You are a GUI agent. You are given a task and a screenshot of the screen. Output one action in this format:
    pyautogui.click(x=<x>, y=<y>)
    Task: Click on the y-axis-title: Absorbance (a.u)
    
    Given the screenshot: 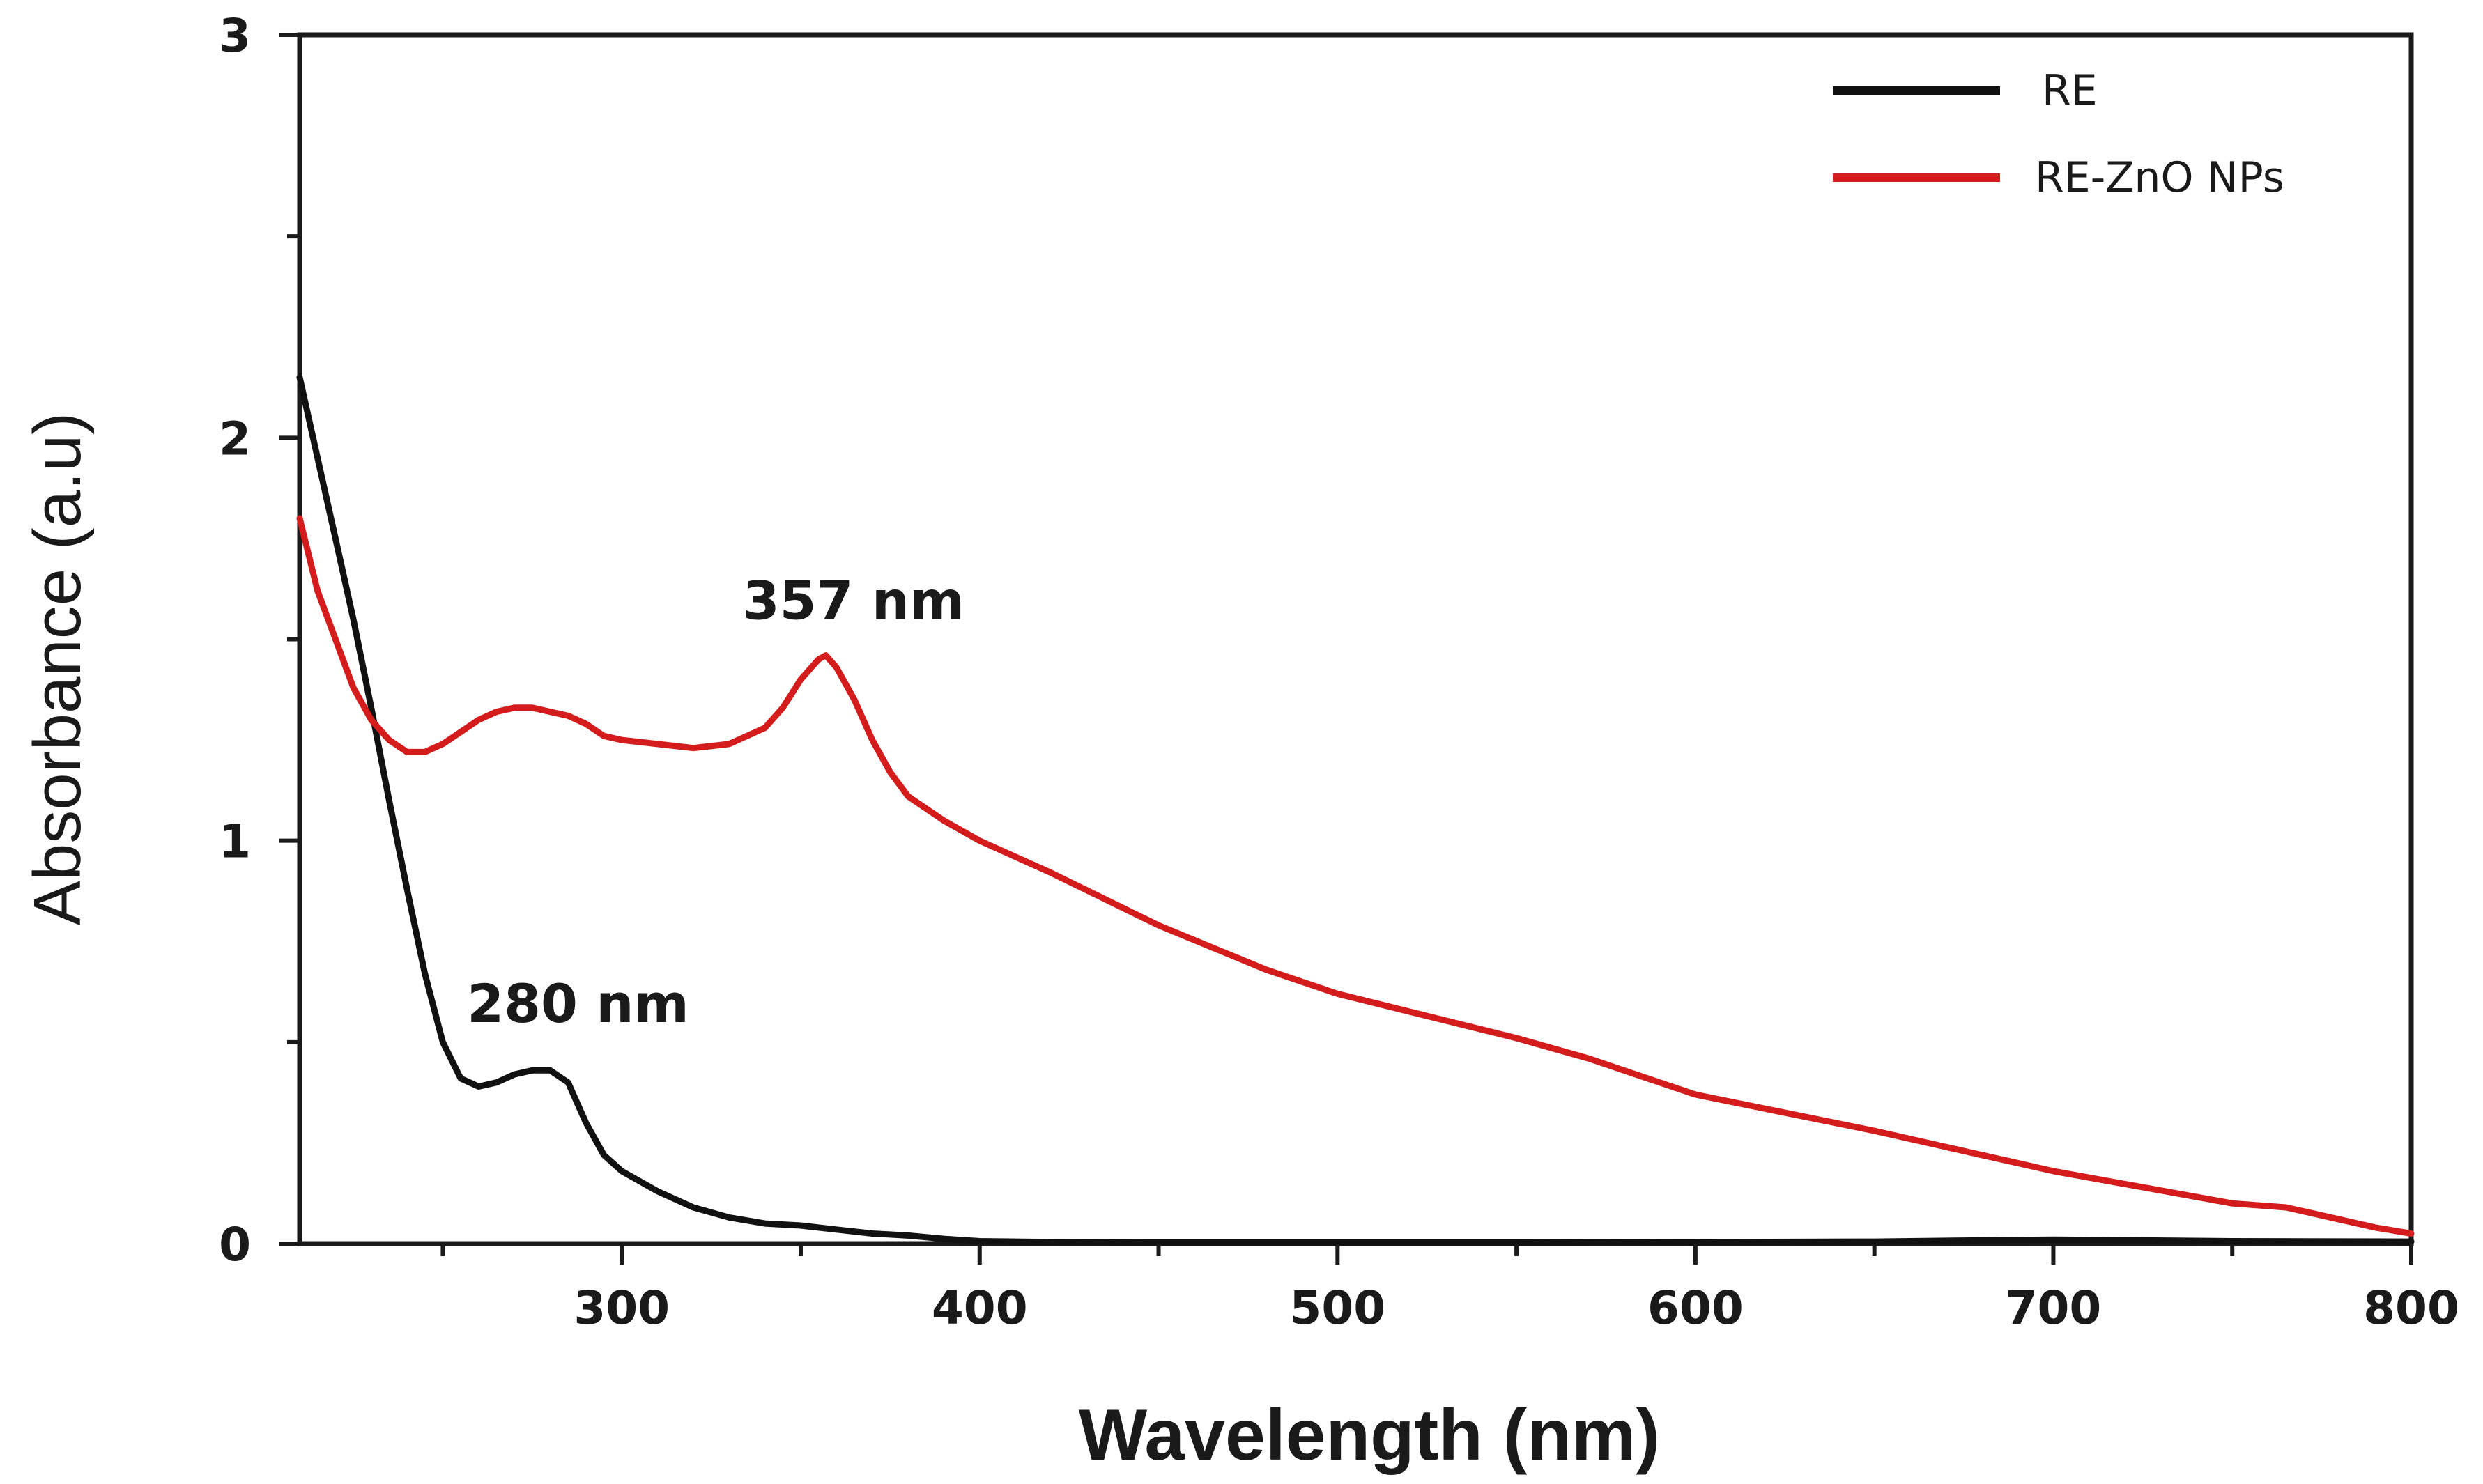 What is the action you would take?
    pyautogui.click(x=57, y=668)
    